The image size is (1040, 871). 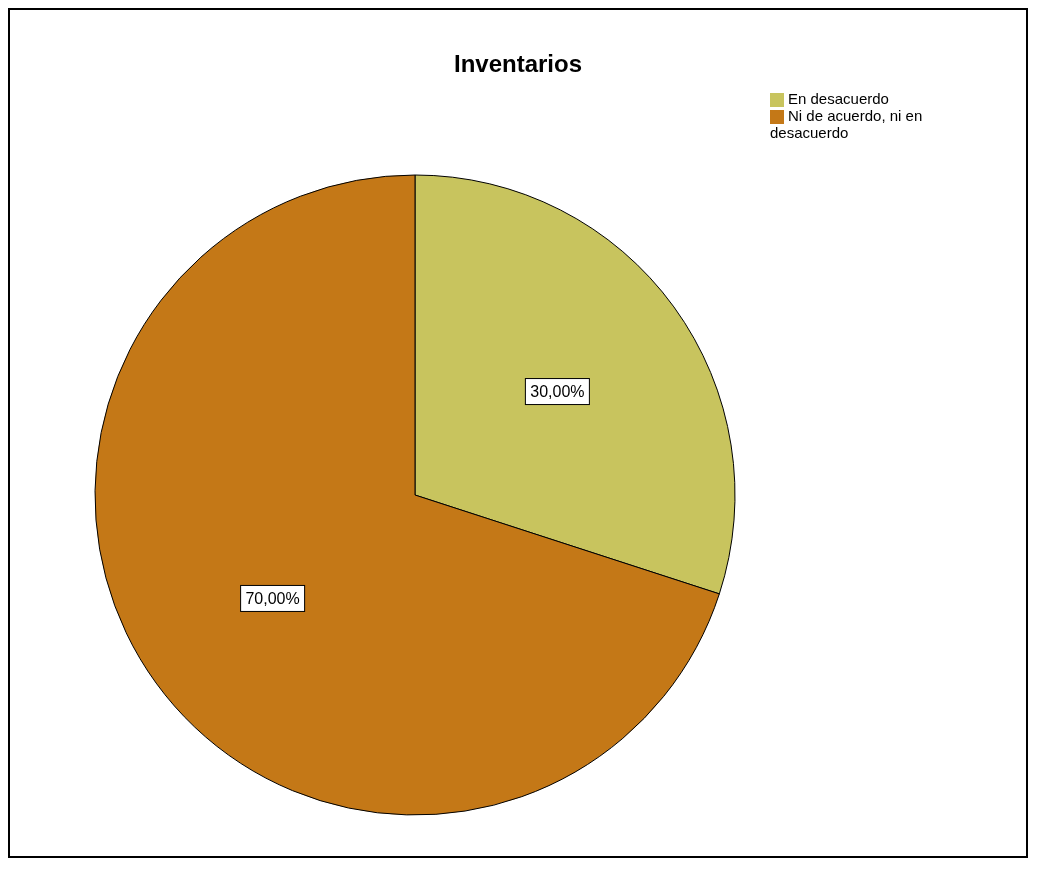 What do you see at coordinates (838, 98) in the screenshot?
I see `legend-label: En desacuerdo` at bounding box center [838, 98].